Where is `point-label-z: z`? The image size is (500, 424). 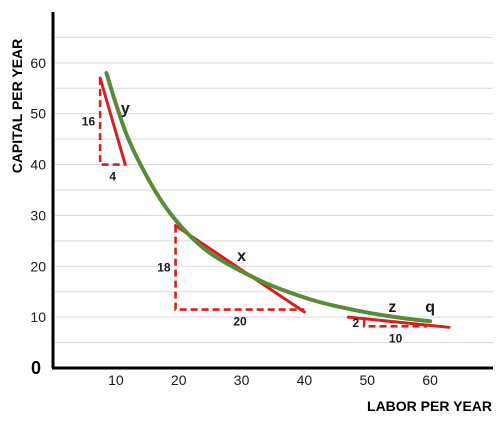 point-label-z: z is located at coordinates (392, 307).